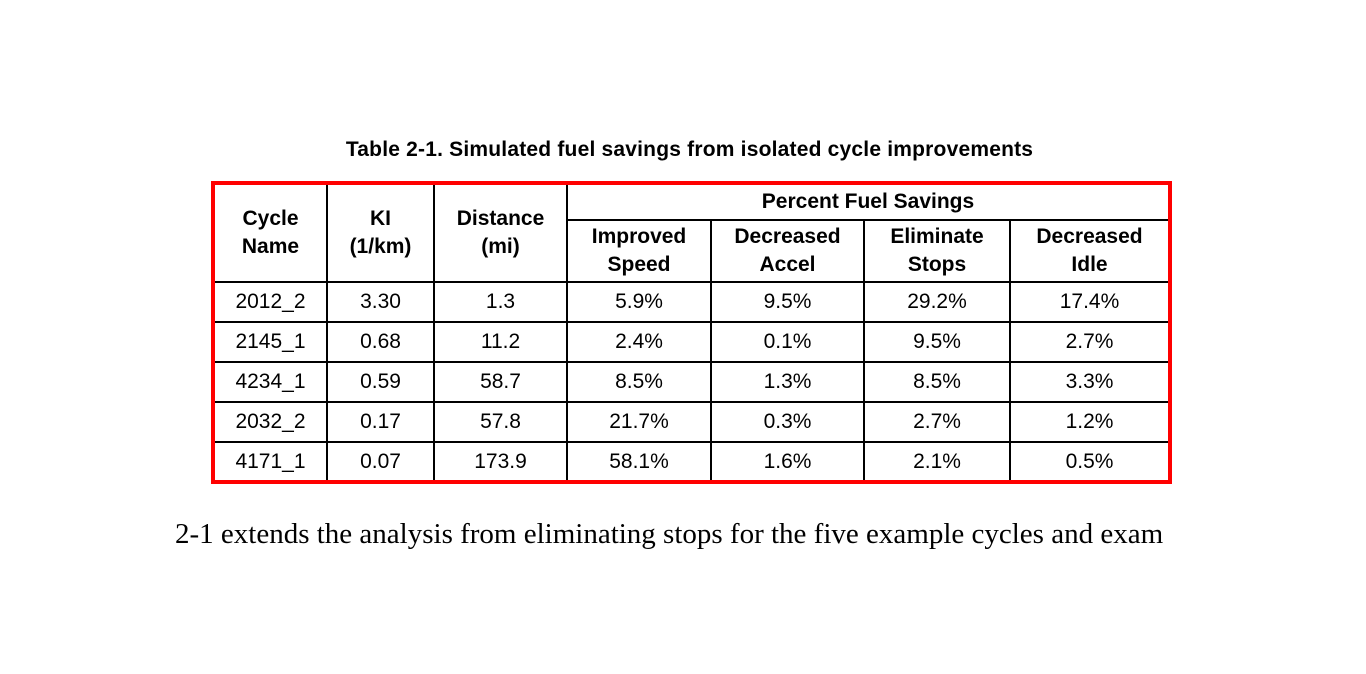 This screenshot has height=674, width=1366. I want to click on cell-distance: 11.2, so click(500, 342).